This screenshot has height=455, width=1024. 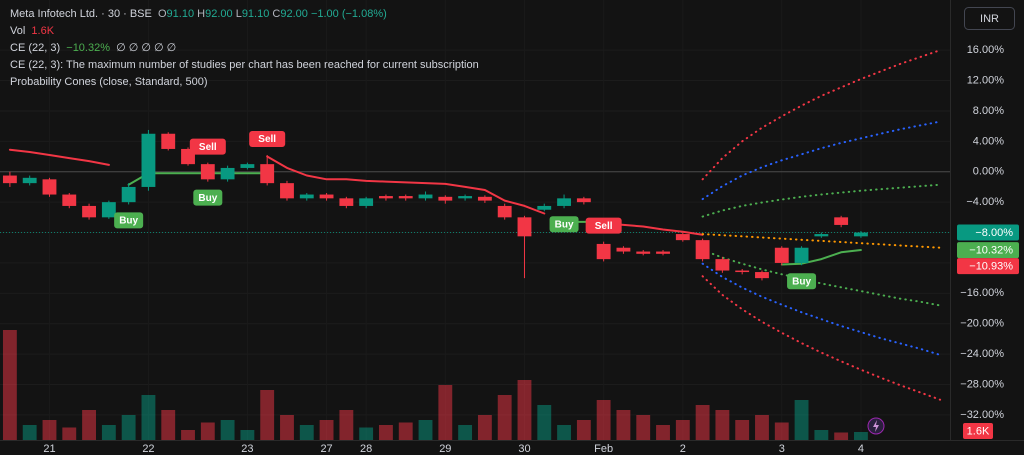 I want to click on currency-button, so click(x=989, y=18).